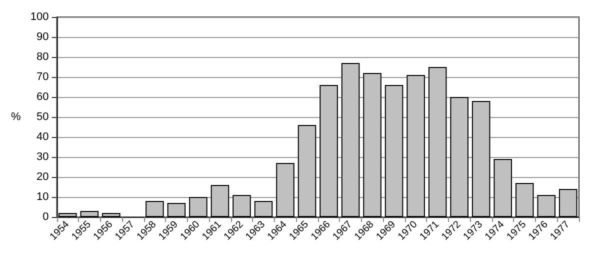 The width and height of the screenshot is (605, 263). Describe the element at coordinates (16, 117) in the screenshot. I see `y-axis-title: %` at that location.